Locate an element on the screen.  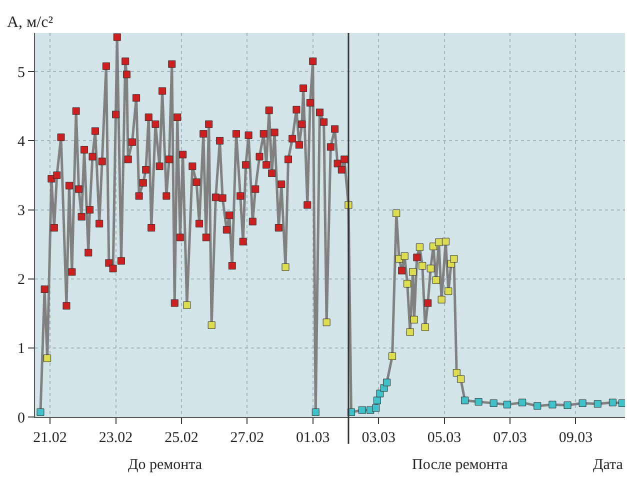
x-tick-label: 23.02 is located at coordinates (115, 438).